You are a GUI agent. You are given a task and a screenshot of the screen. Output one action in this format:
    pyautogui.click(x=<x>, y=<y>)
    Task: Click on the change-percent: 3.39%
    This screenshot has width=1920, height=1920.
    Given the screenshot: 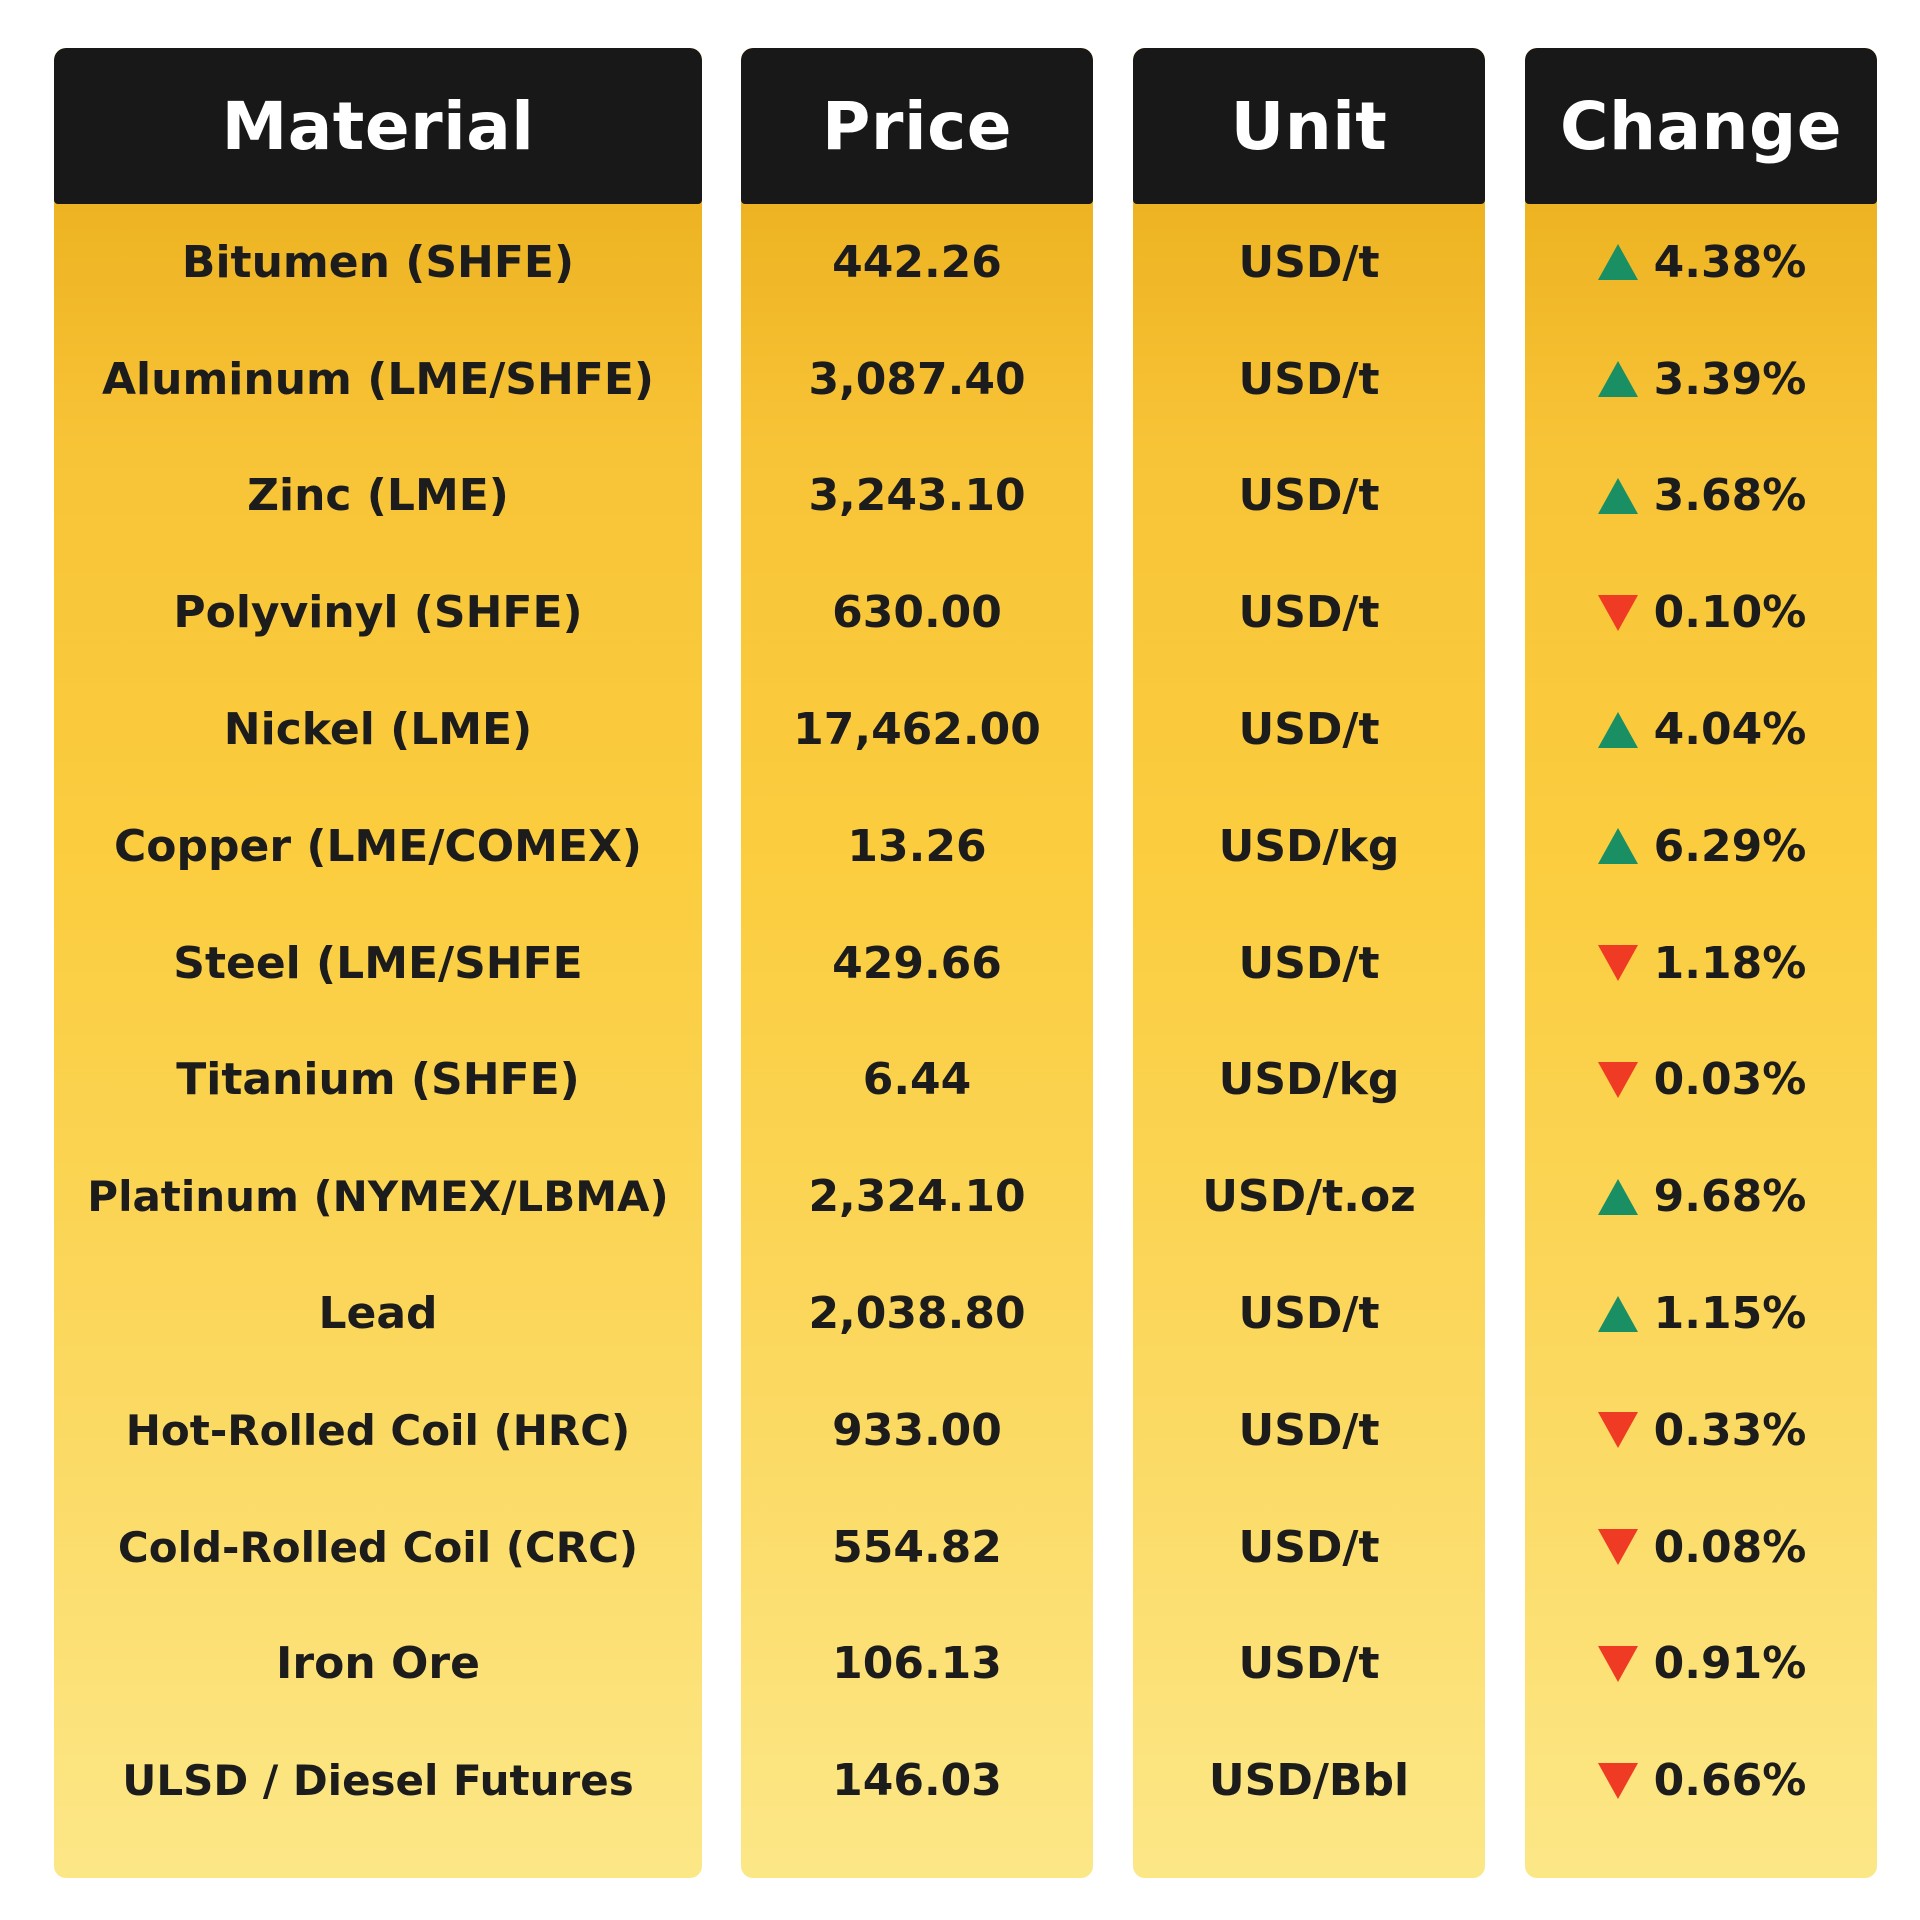 What is the action you would take?
    pyautogui.click(x=1730, y=379)
    